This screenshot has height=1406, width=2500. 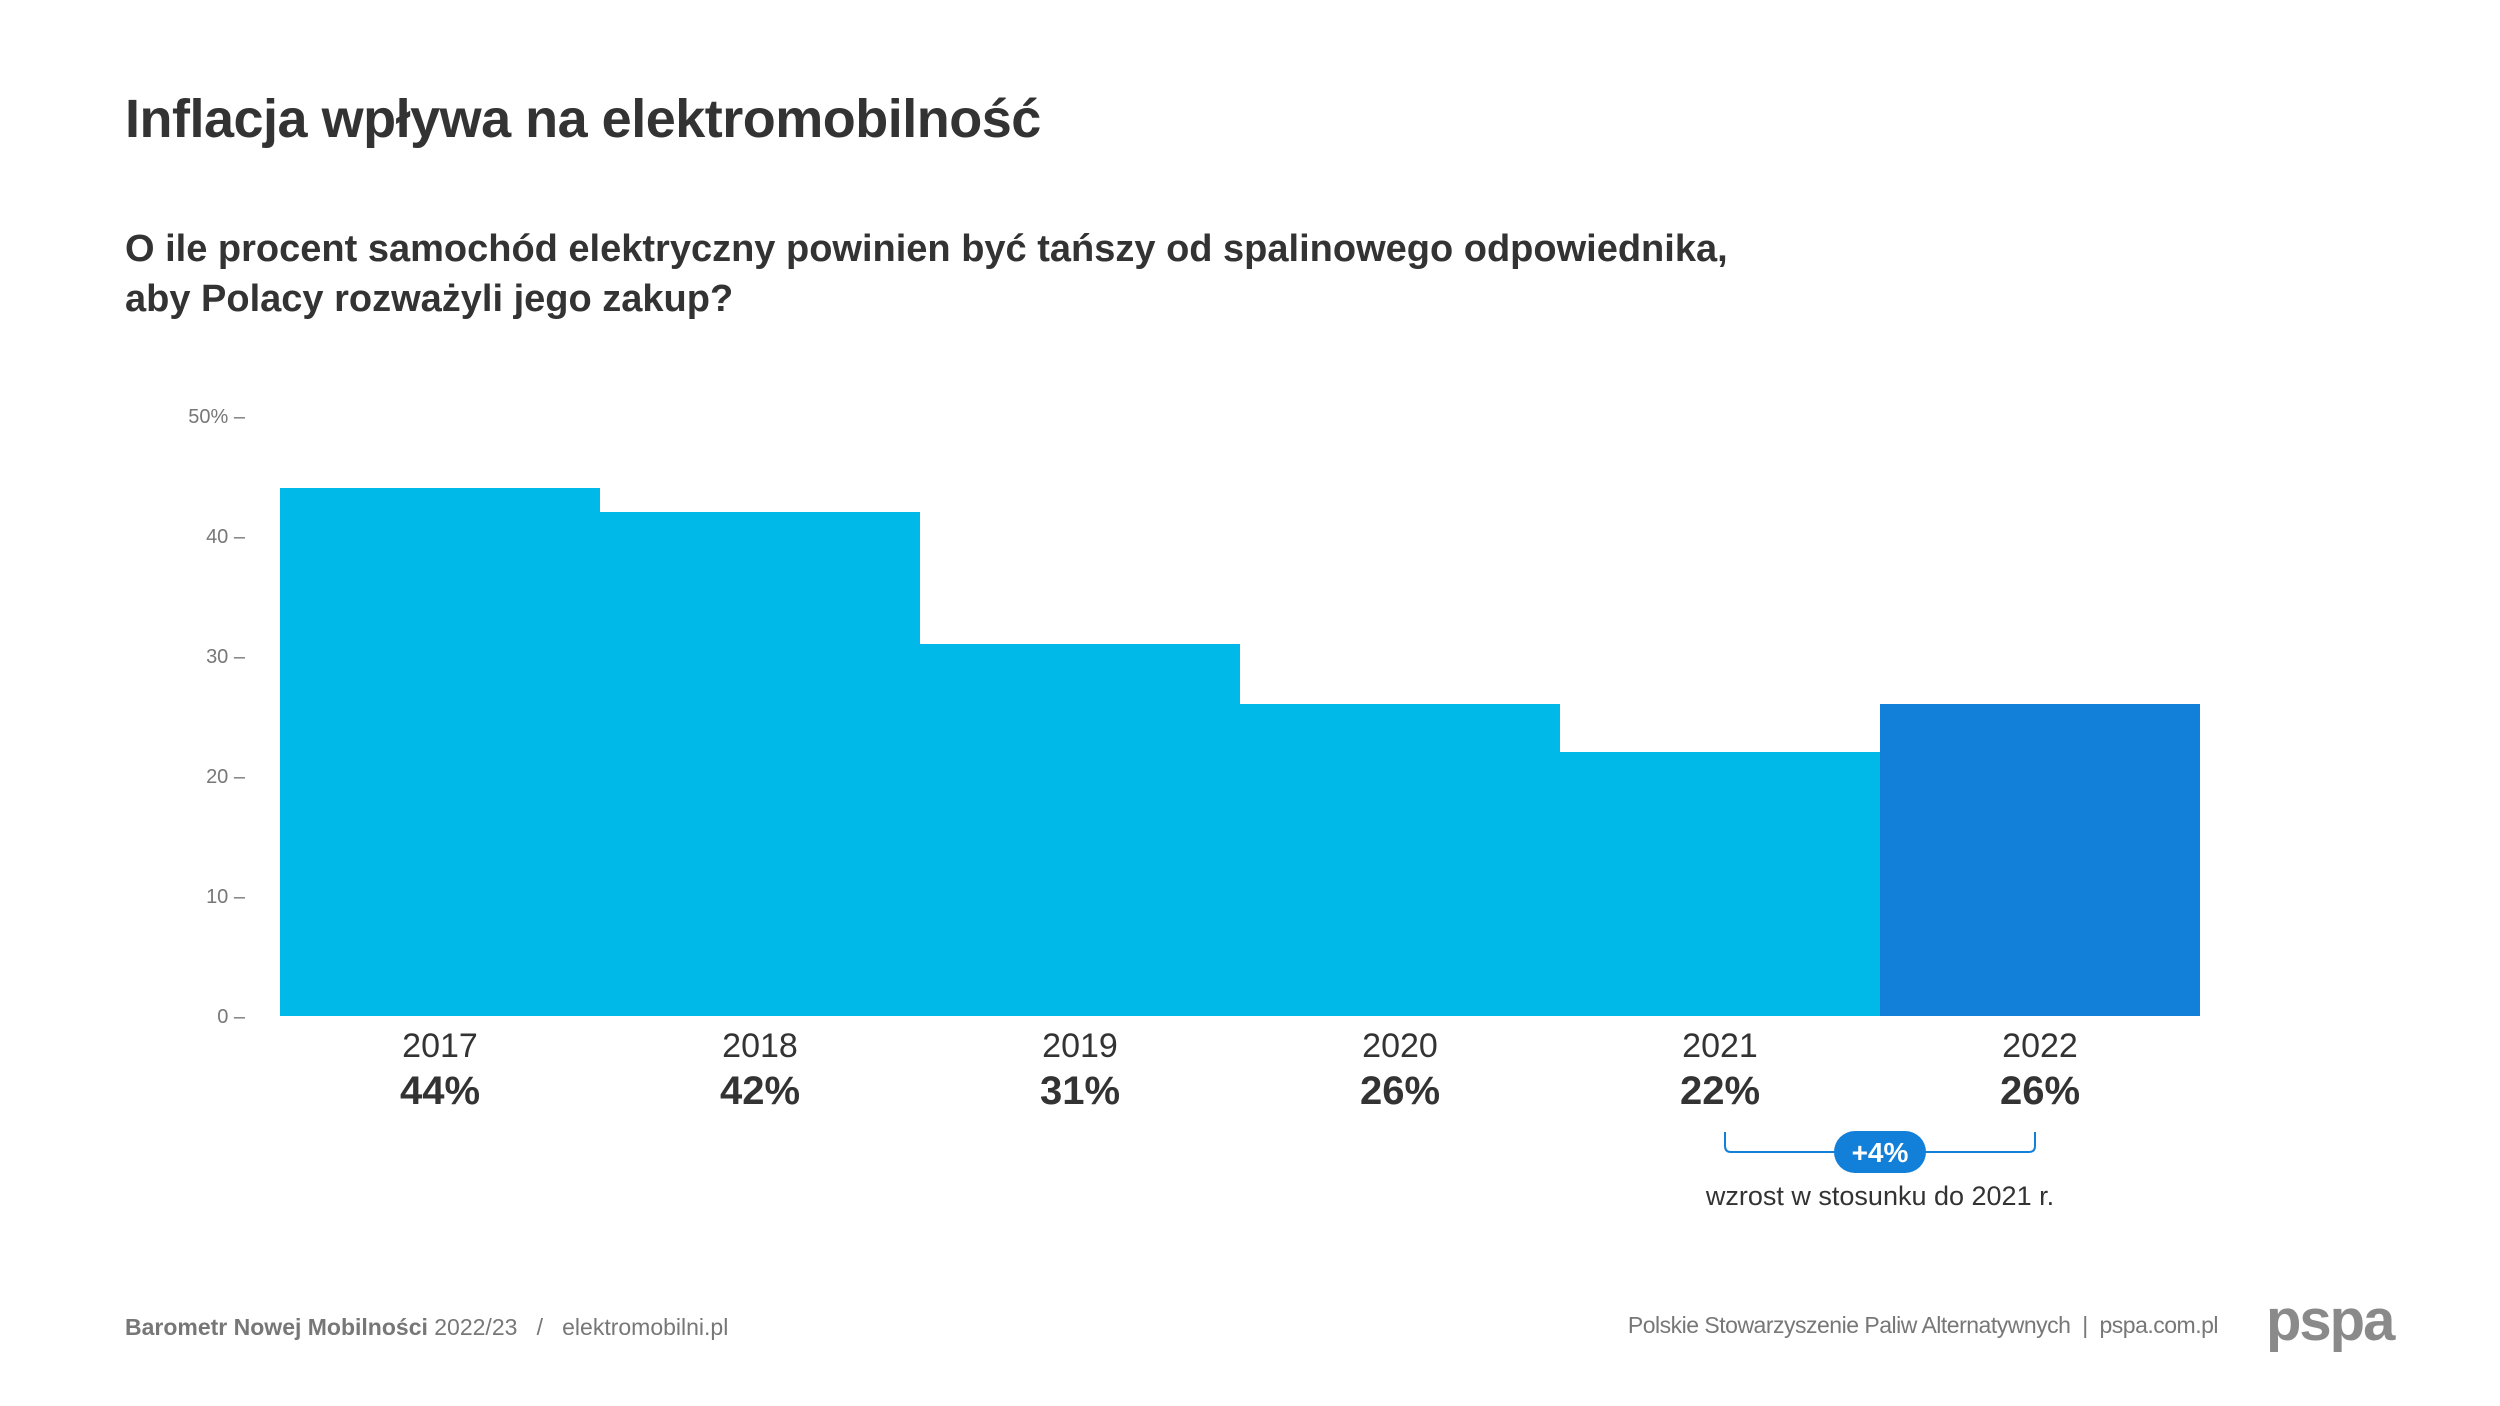 What do you see at coordinates (429, 299) in the screenshot?
I see `subtitle-line-2: aby Polacy rozważyli jego zakup?` at bounding box center [429, 299].